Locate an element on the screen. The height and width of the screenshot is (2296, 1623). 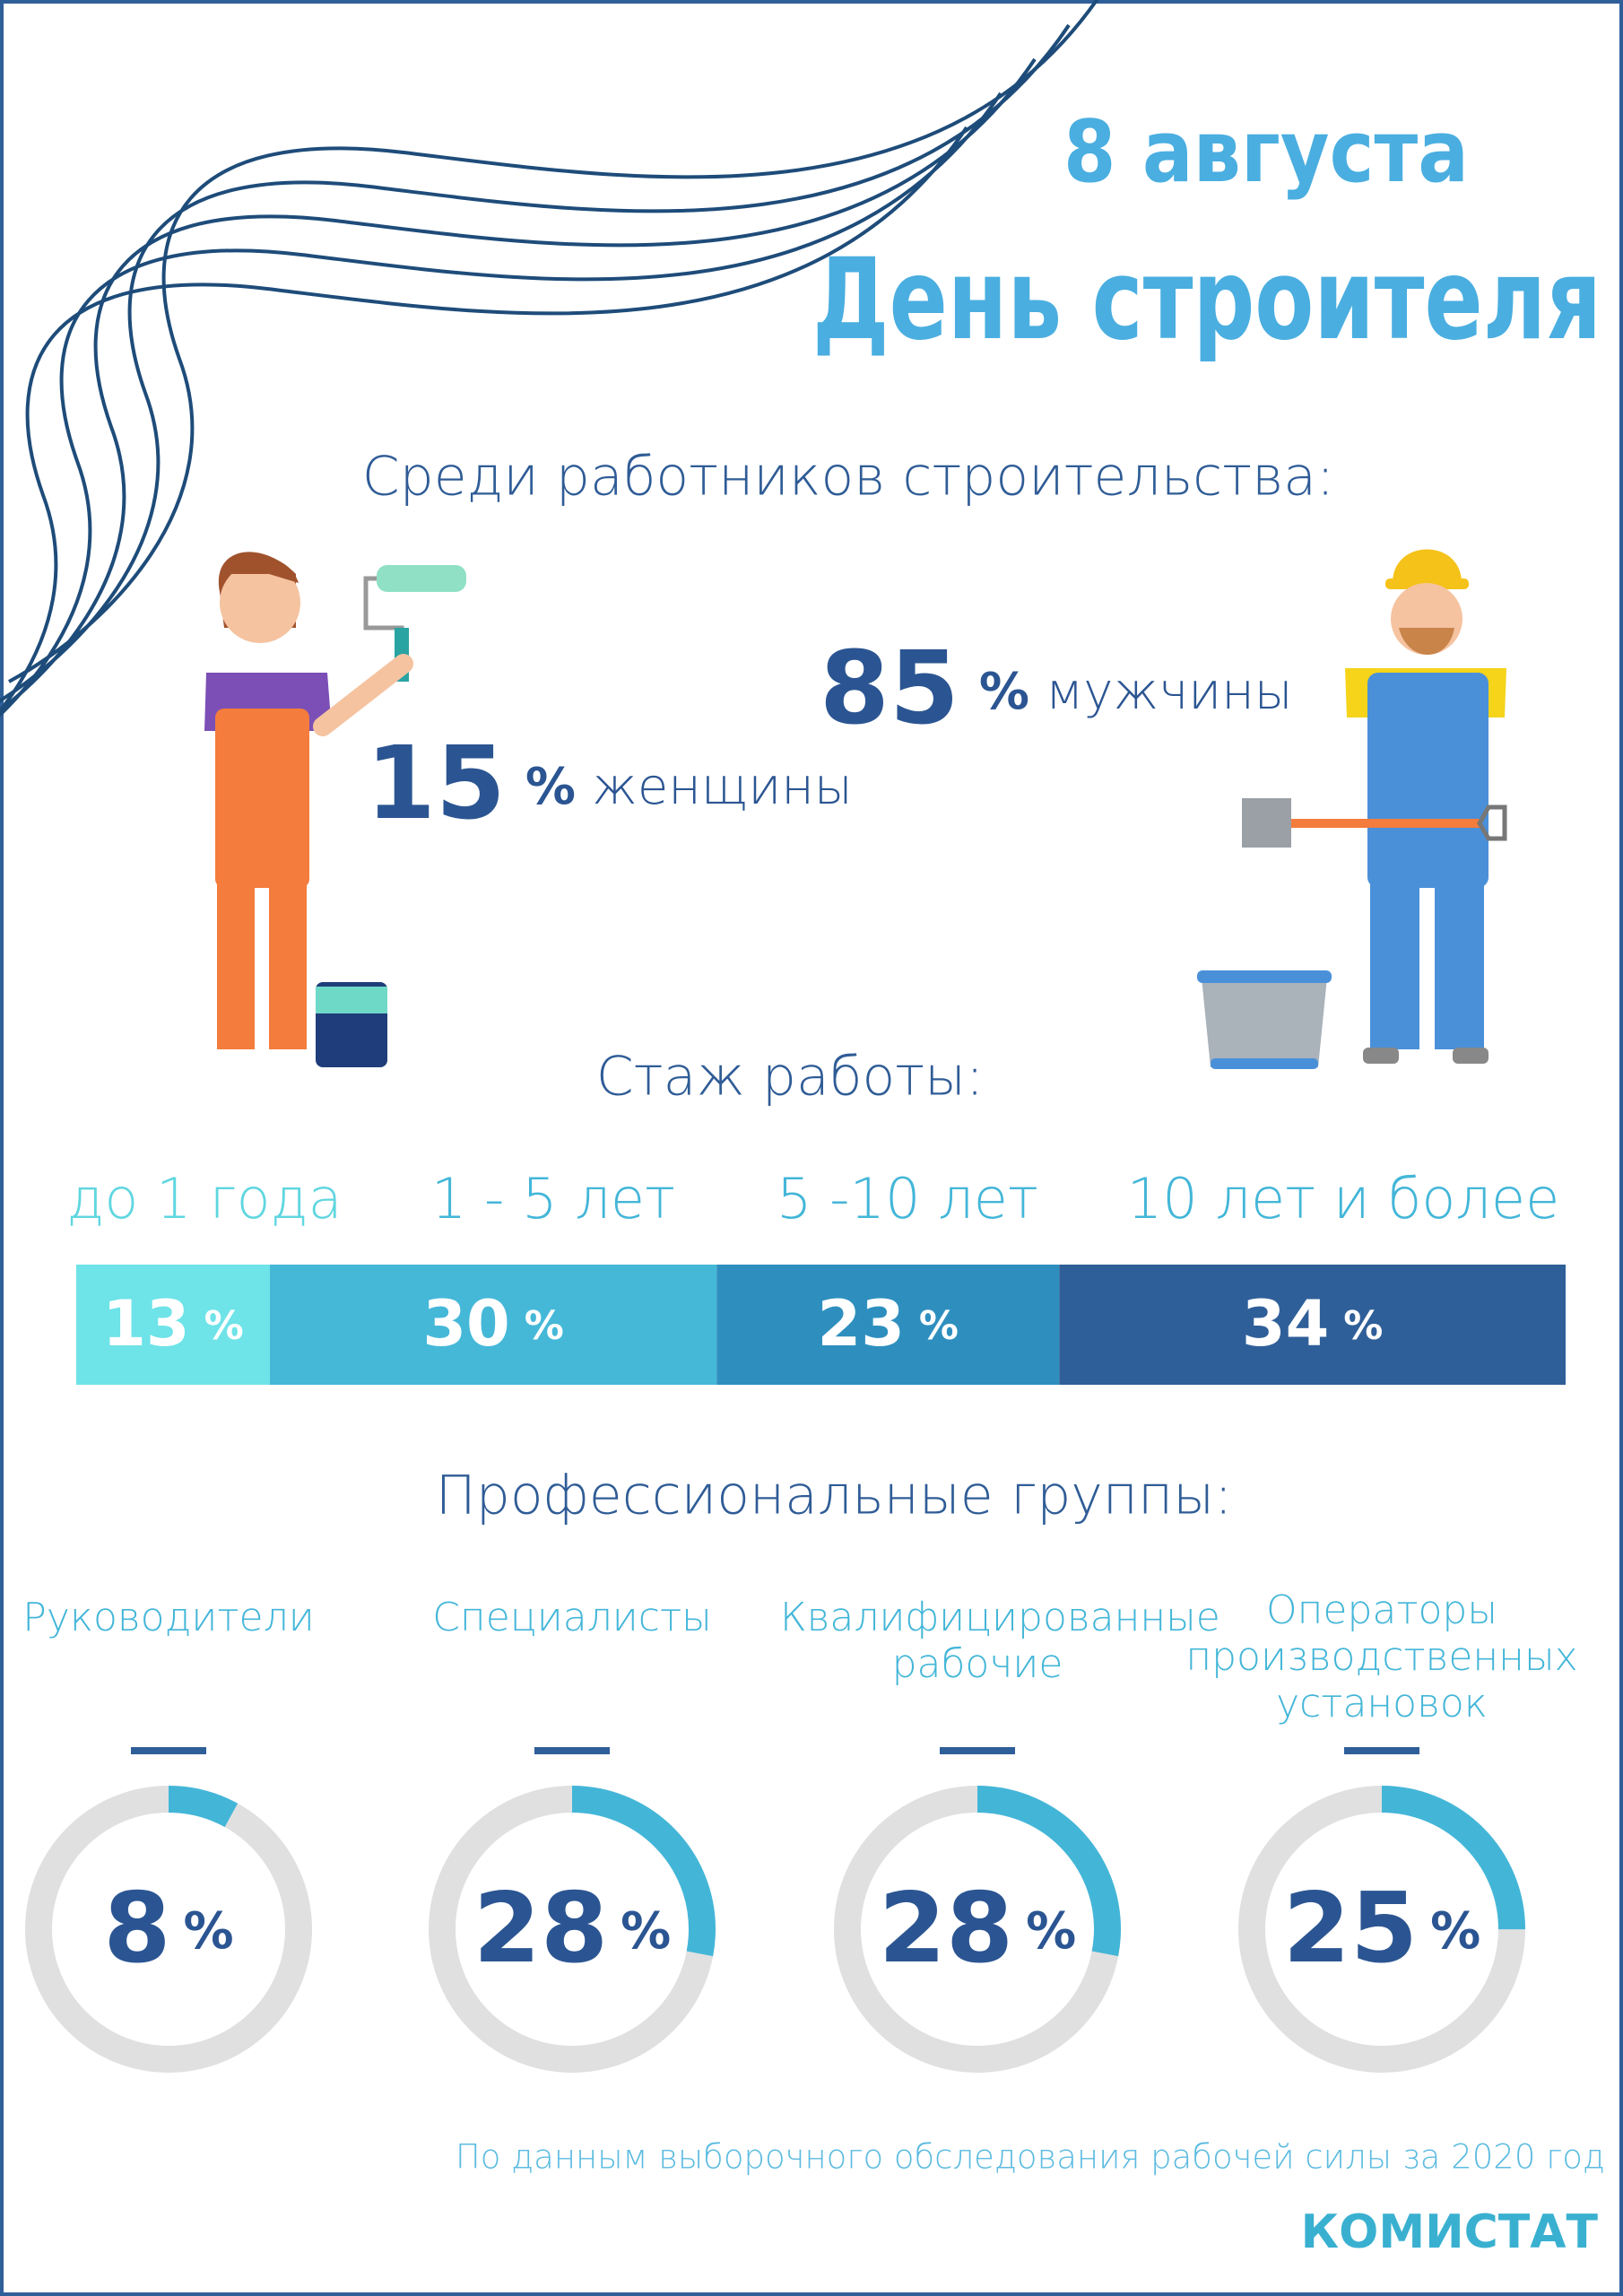
gender-value: 85 is located at coordinates (889, 689).